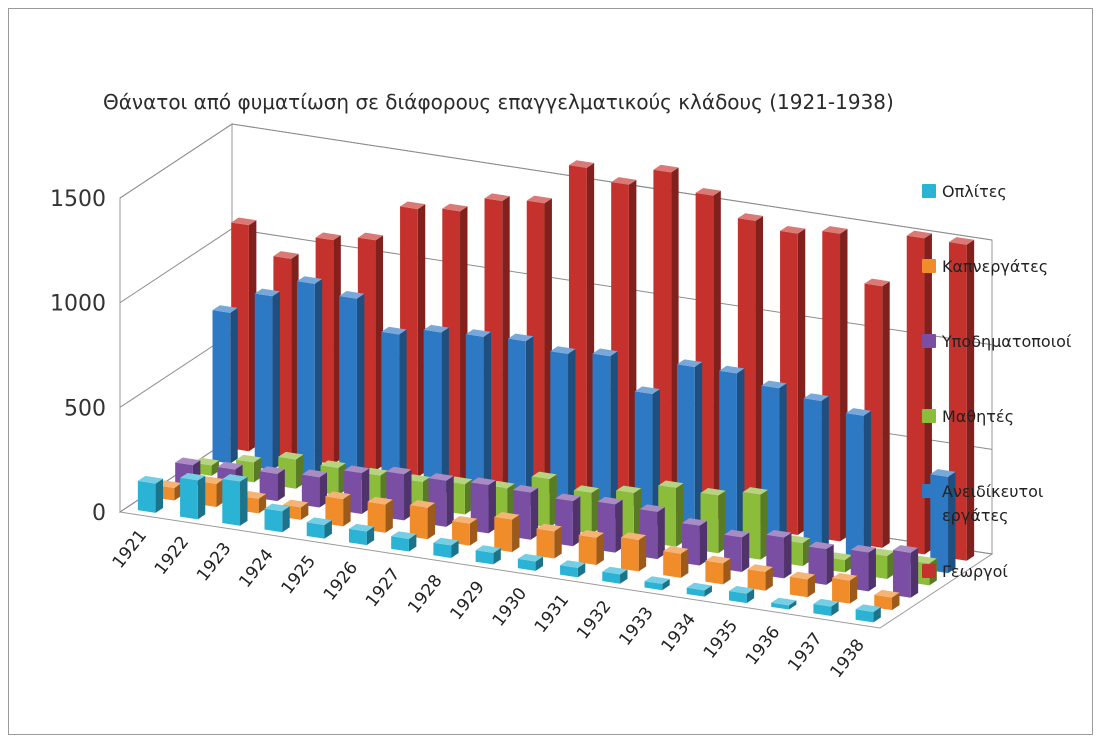  Describe the element at coordinates (267, 379) in the screenshot. I see `bar-Ανειδίκευτοι εργάτες-1922` at that location.